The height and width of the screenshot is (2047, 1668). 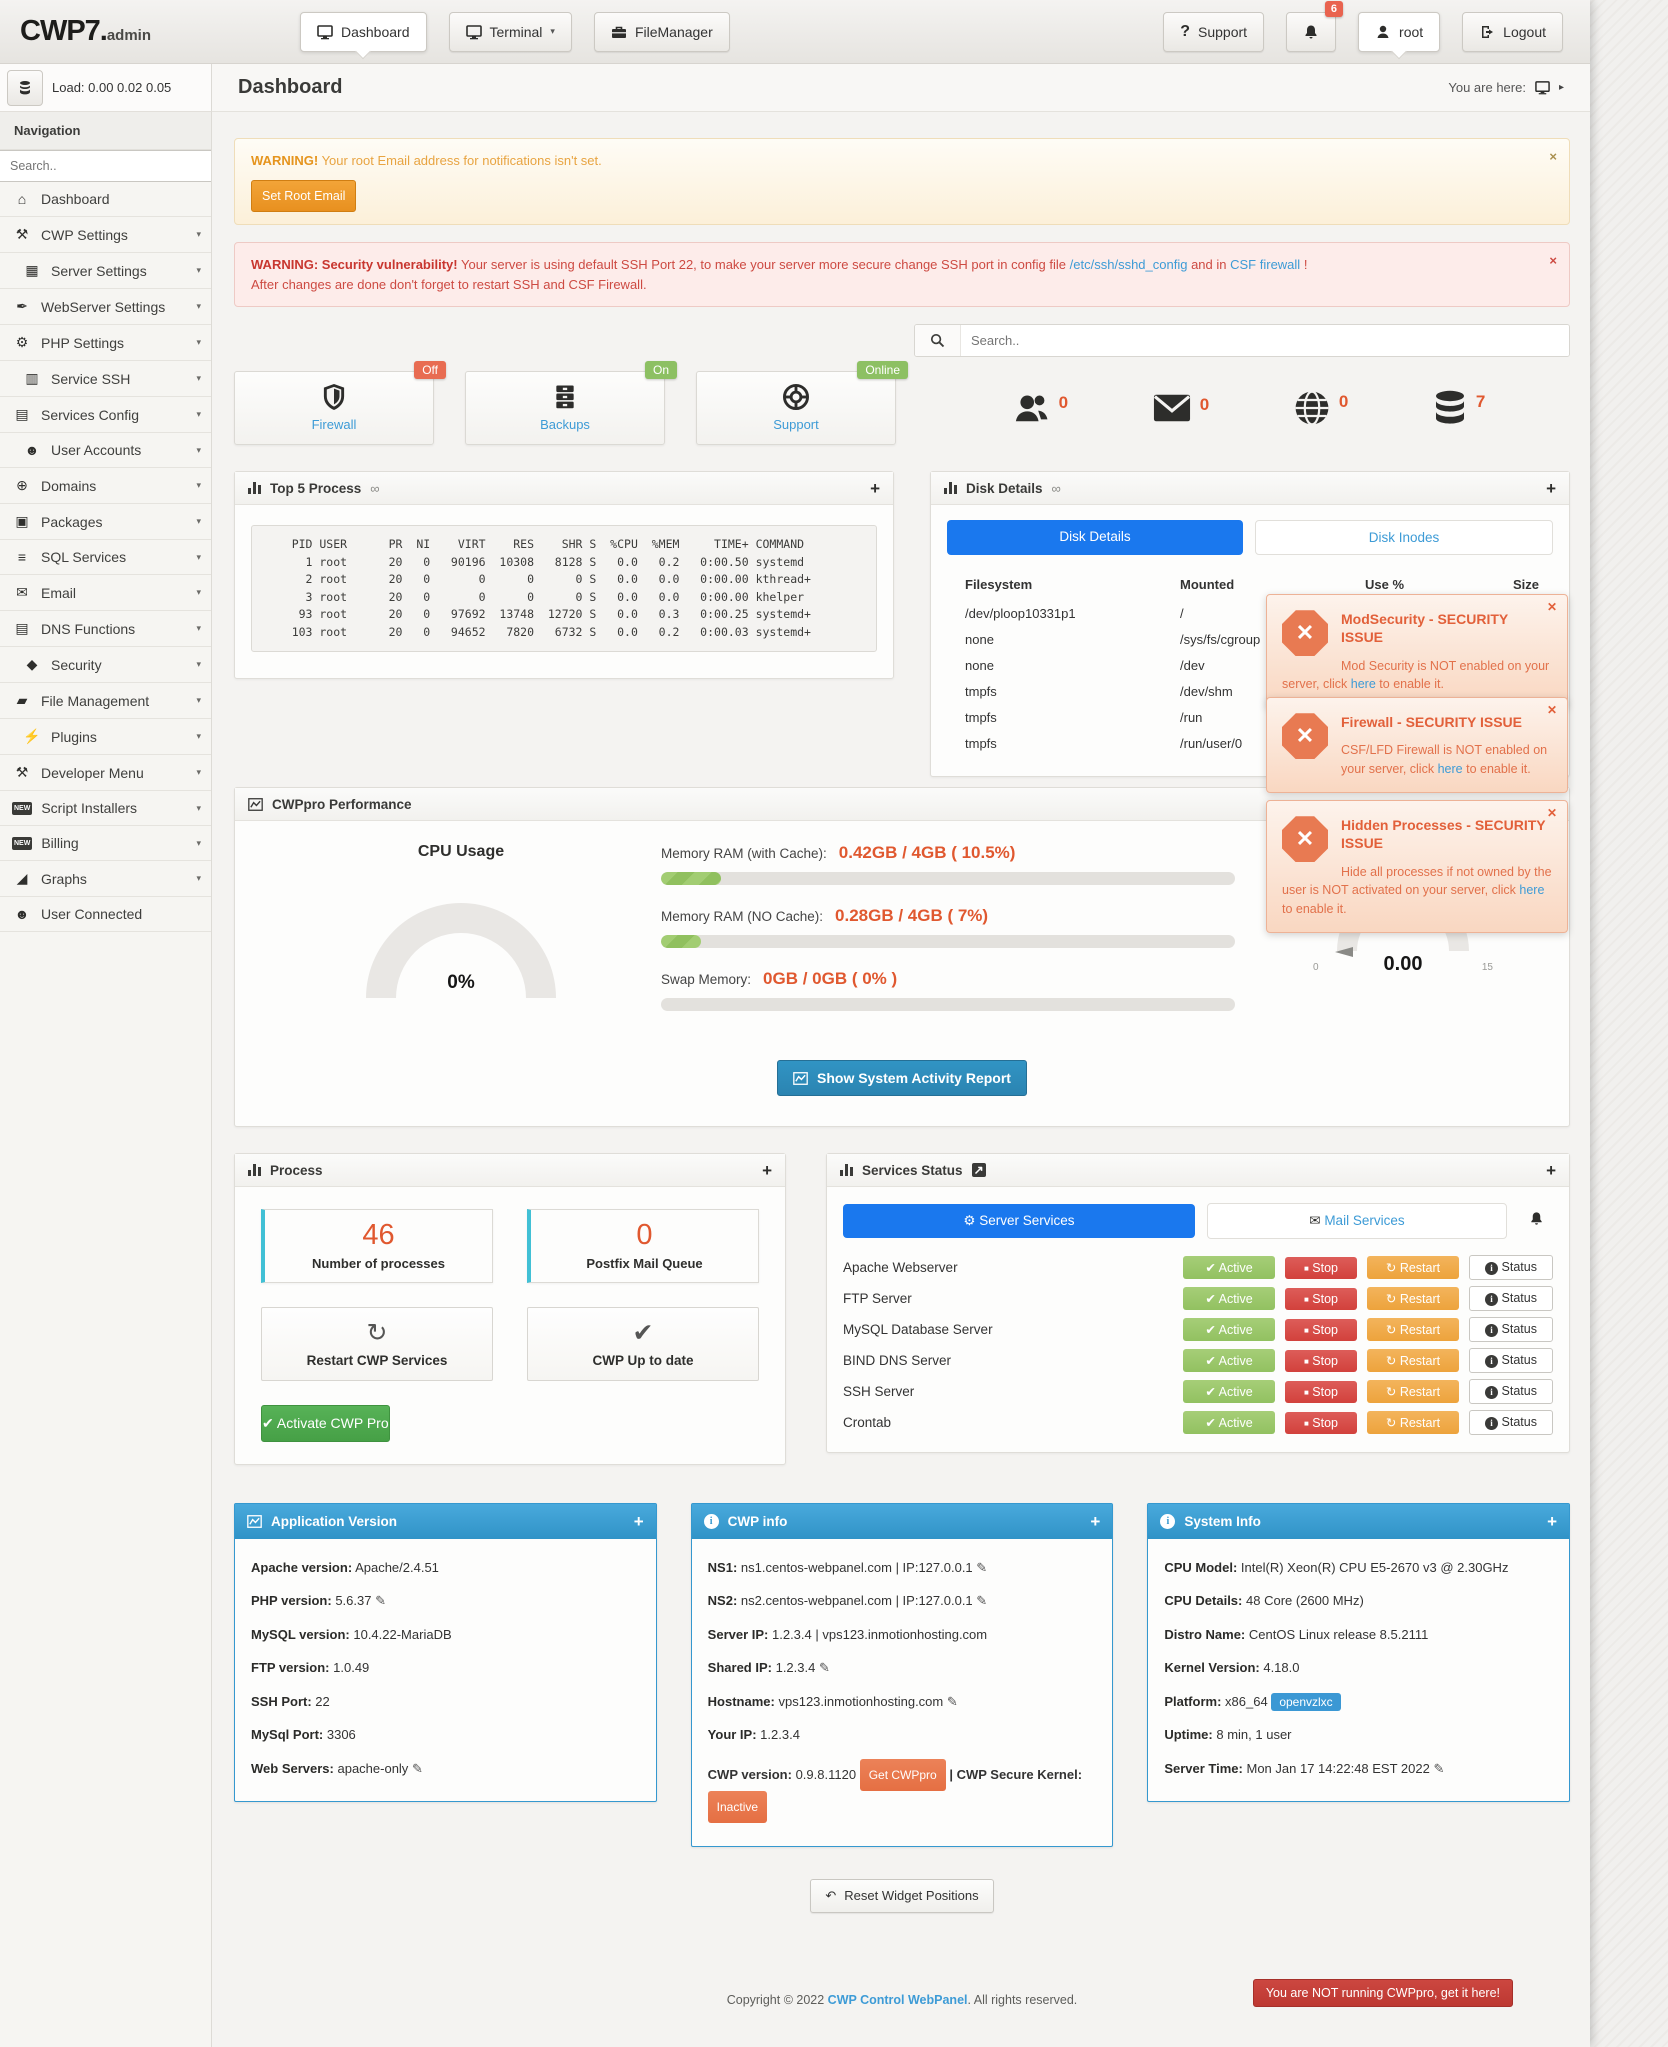 What do you see at coordinates (1542, 87) in the screenshot?
I see `monitor-icon` at bounding box center [1542, 87].